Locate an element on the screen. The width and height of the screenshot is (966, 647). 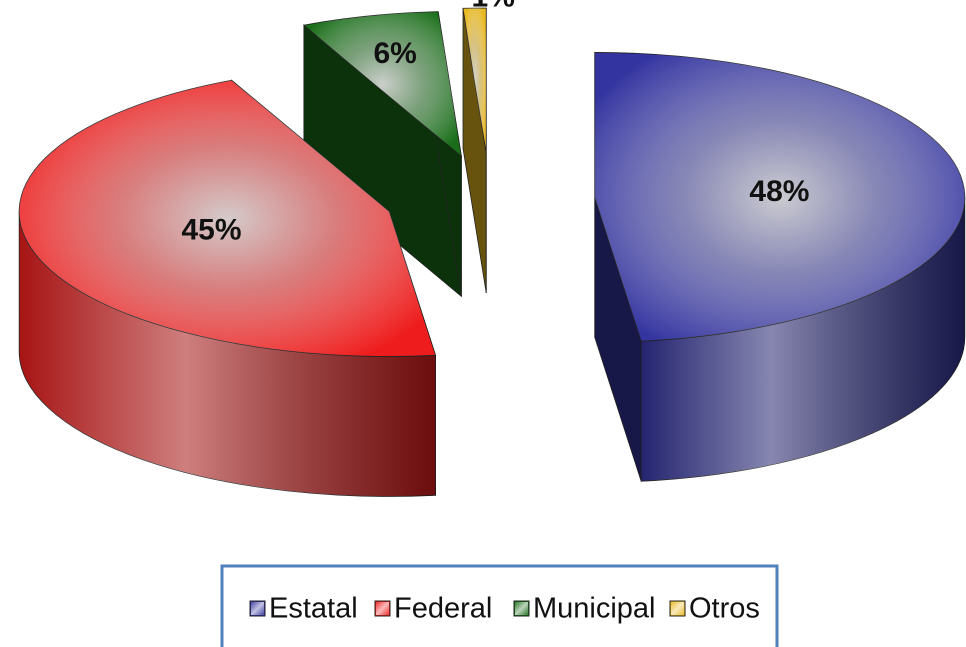
legend: Estatal Federal Municipal Otros is located at coordinates (504, 609).